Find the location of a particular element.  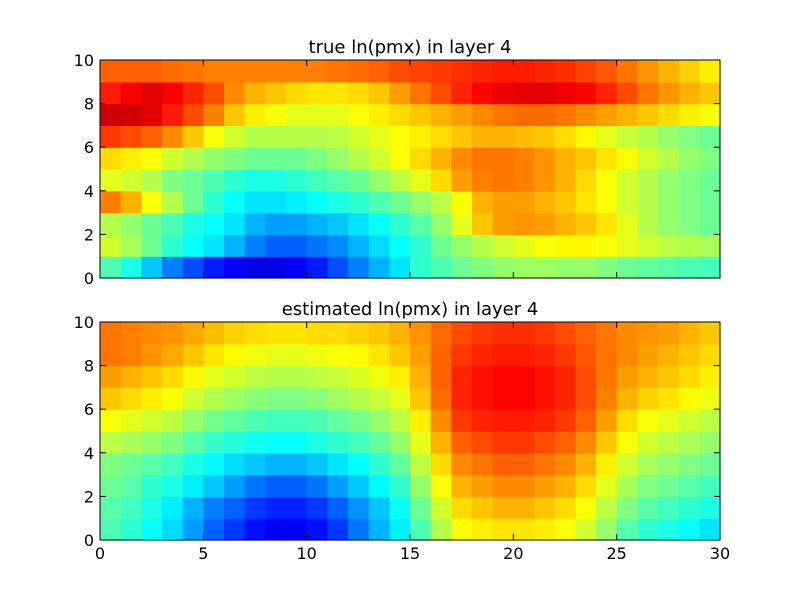

chart-title: estimated ln(pmx) in layer 4 is located at coordinates (410, 309).